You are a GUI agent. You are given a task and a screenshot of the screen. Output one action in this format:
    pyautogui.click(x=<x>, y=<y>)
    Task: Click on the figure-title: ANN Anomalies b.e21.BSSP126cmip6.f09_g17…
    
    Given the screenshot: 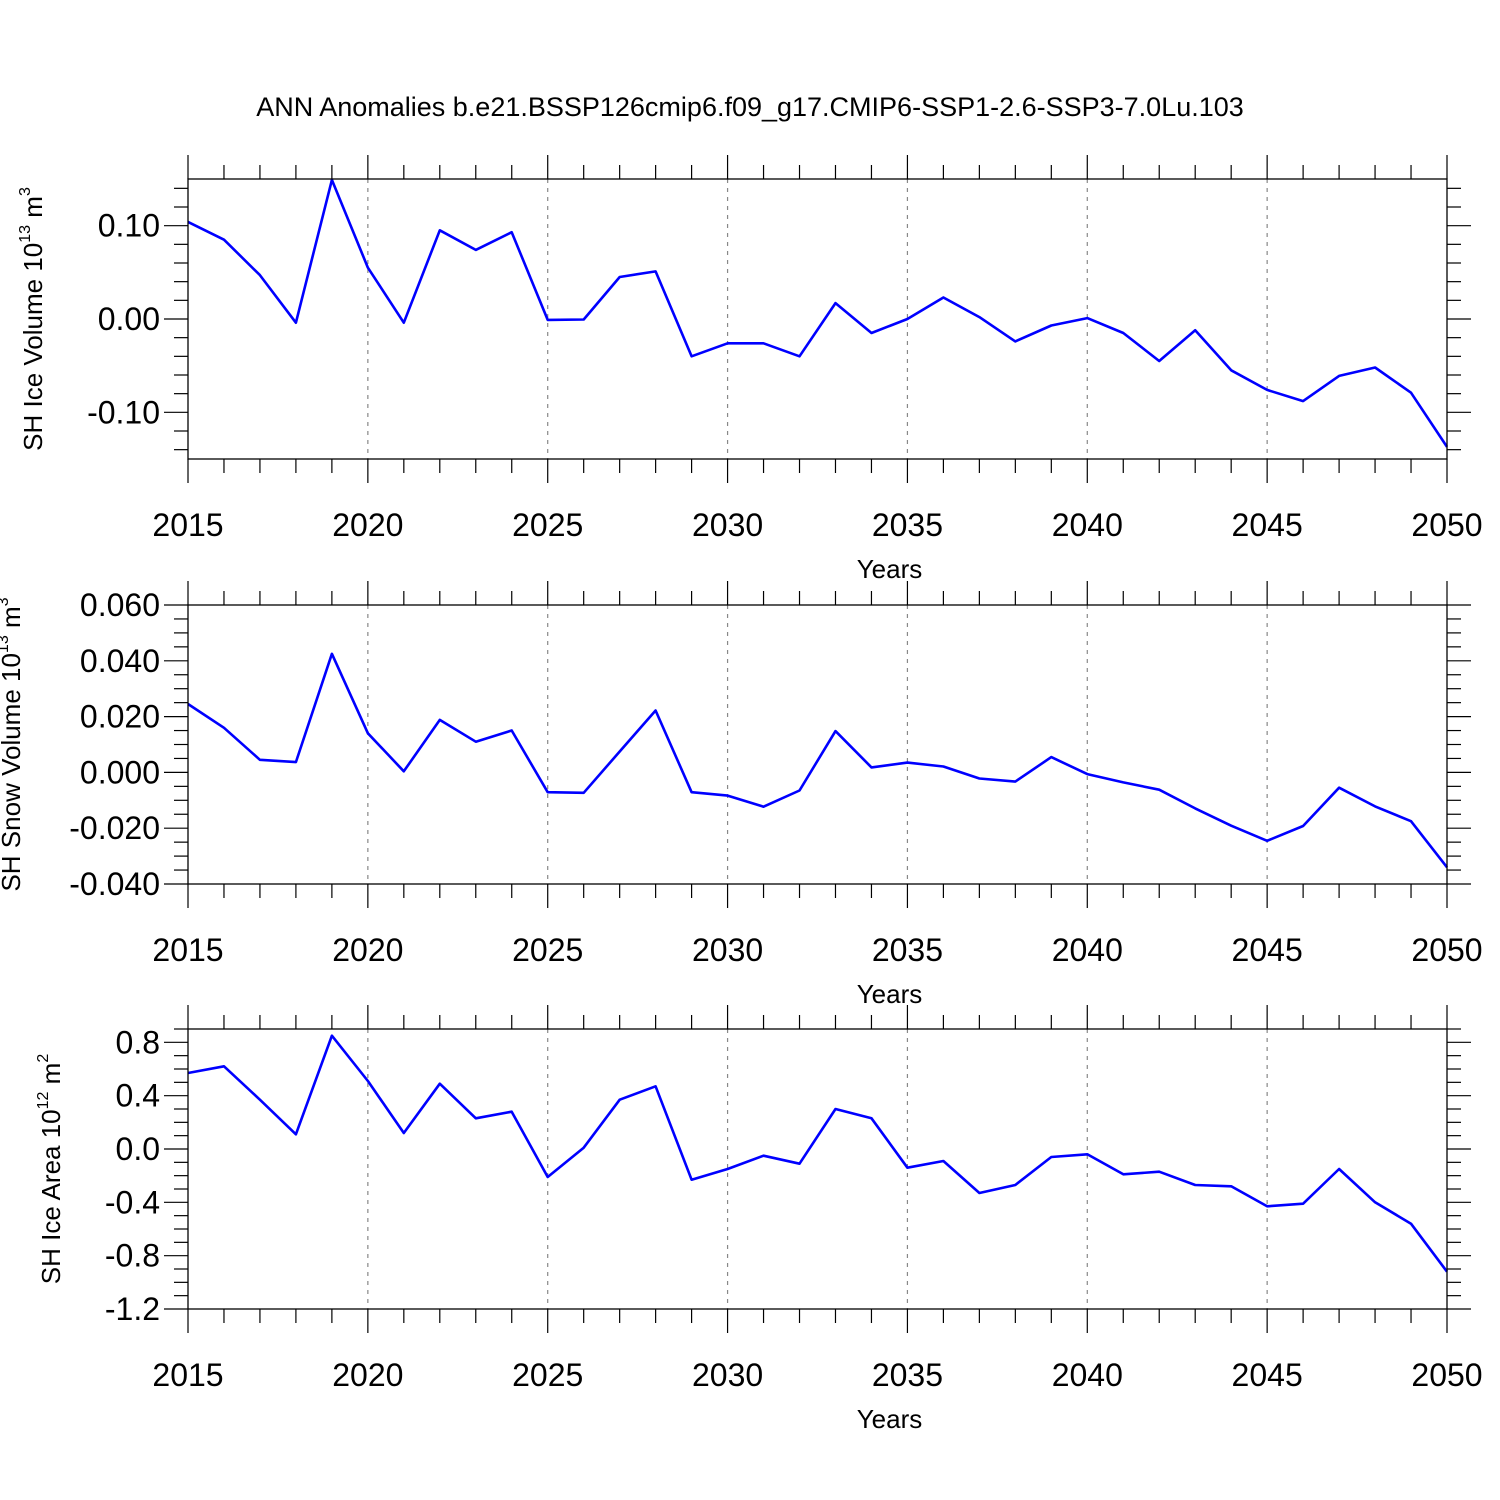 What is the action you would take?
    pyautogui.click(x=750, y=107)
    